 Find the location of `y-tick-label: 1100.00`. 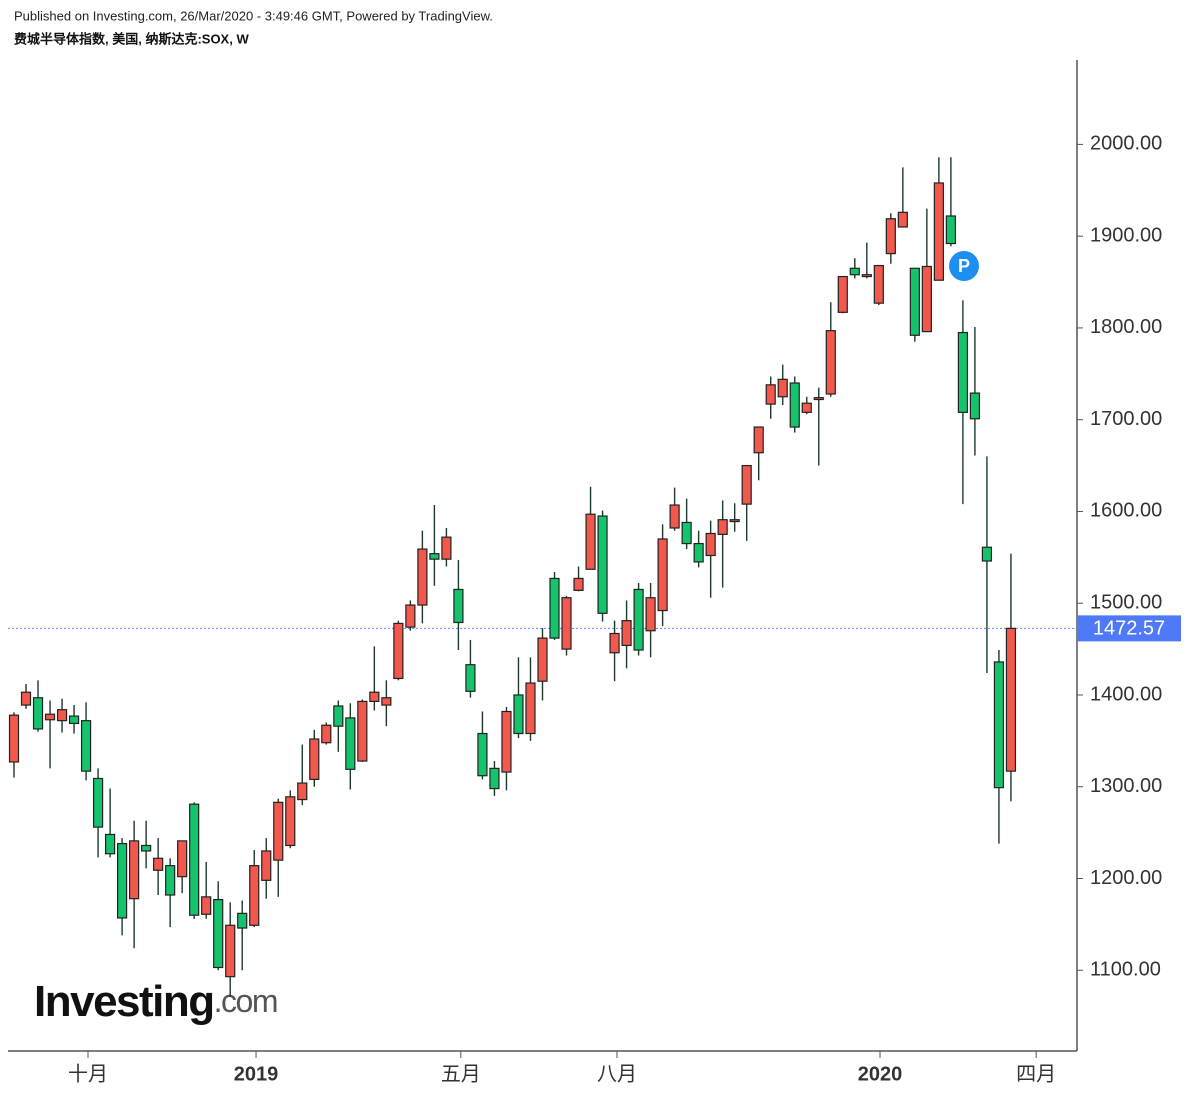

y-tick-label: 1100.00 is located at coordinates (1125, 970).